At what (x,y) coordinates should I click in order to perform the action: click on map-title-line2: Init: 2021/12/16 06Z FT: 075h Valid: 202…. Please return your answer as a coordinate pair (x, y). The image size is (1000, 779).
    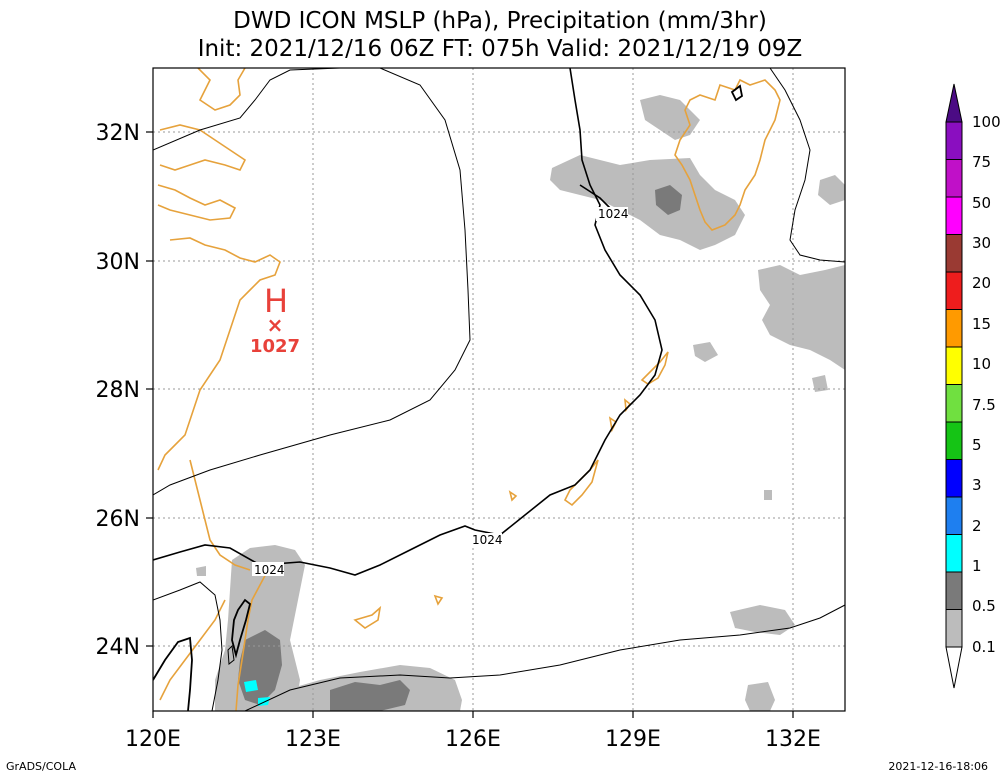
    Looking at the image, I should click on (500, 49).